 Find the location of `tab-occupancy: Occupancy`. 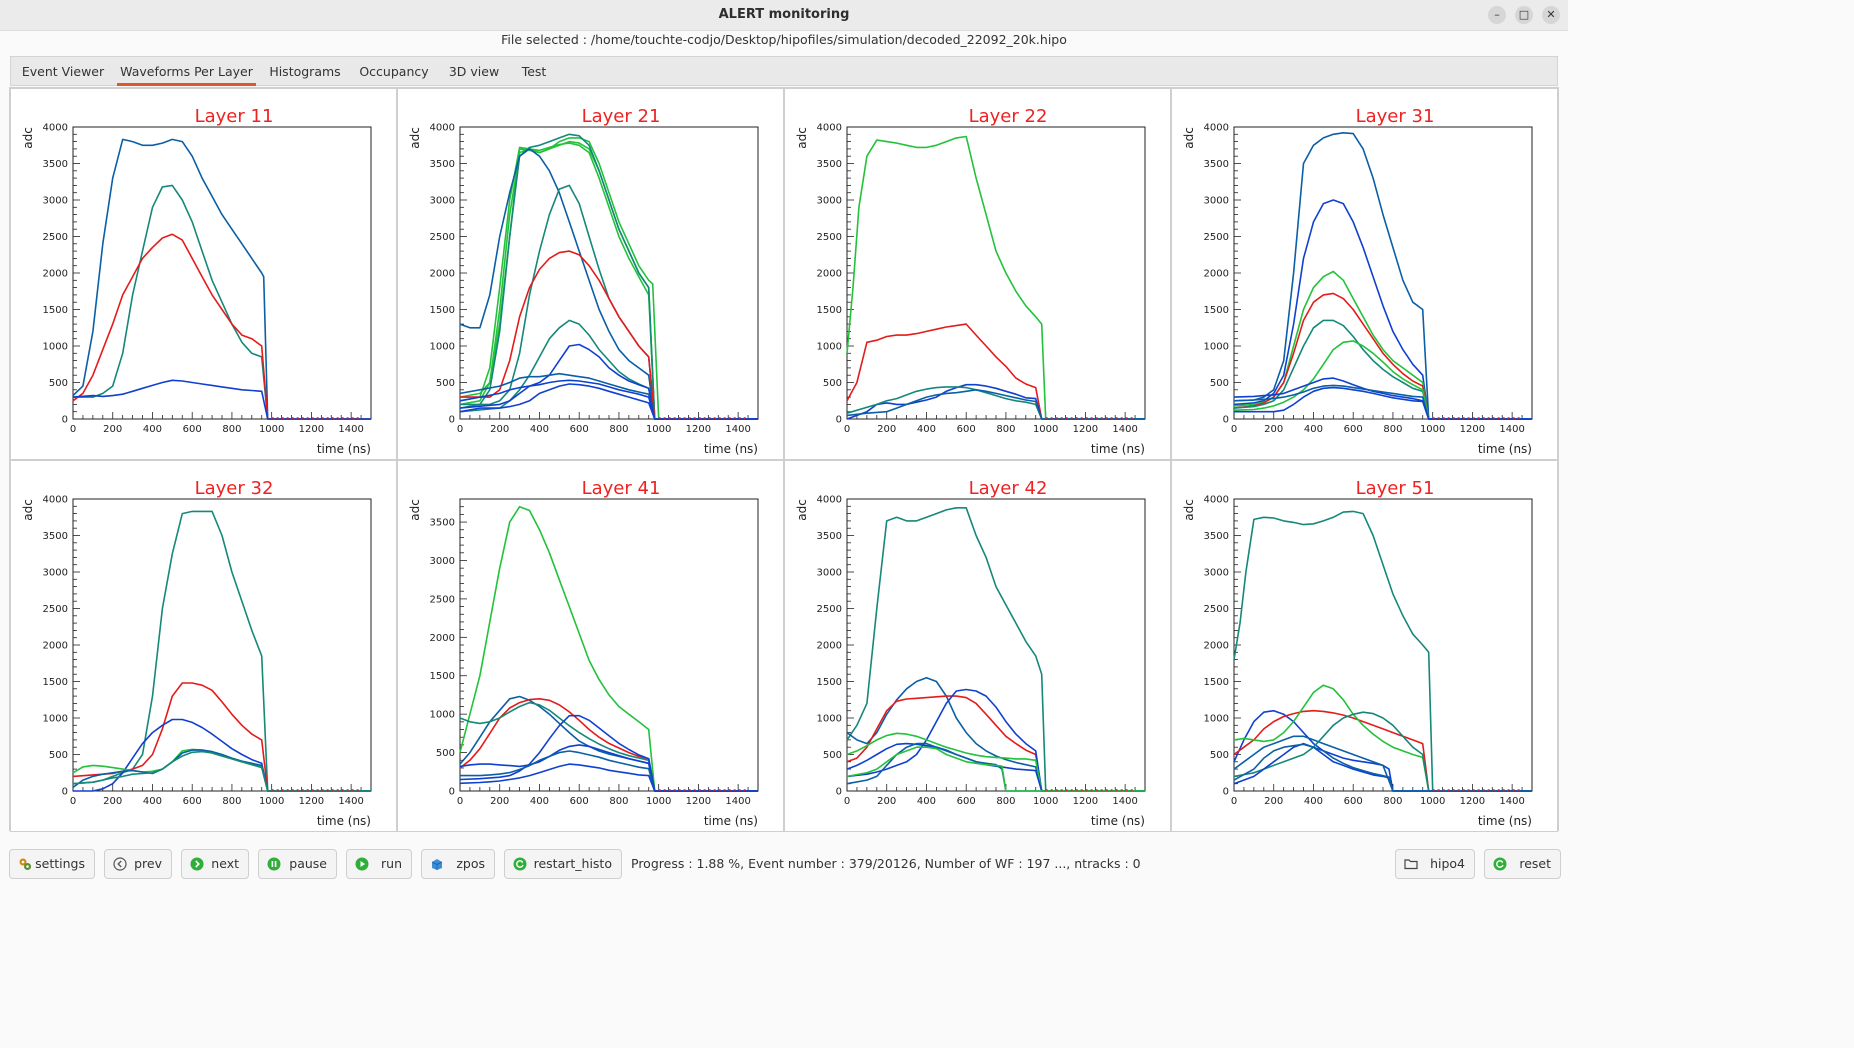

tab-occupancy: Occupancy is located at coordinates (394, 71).